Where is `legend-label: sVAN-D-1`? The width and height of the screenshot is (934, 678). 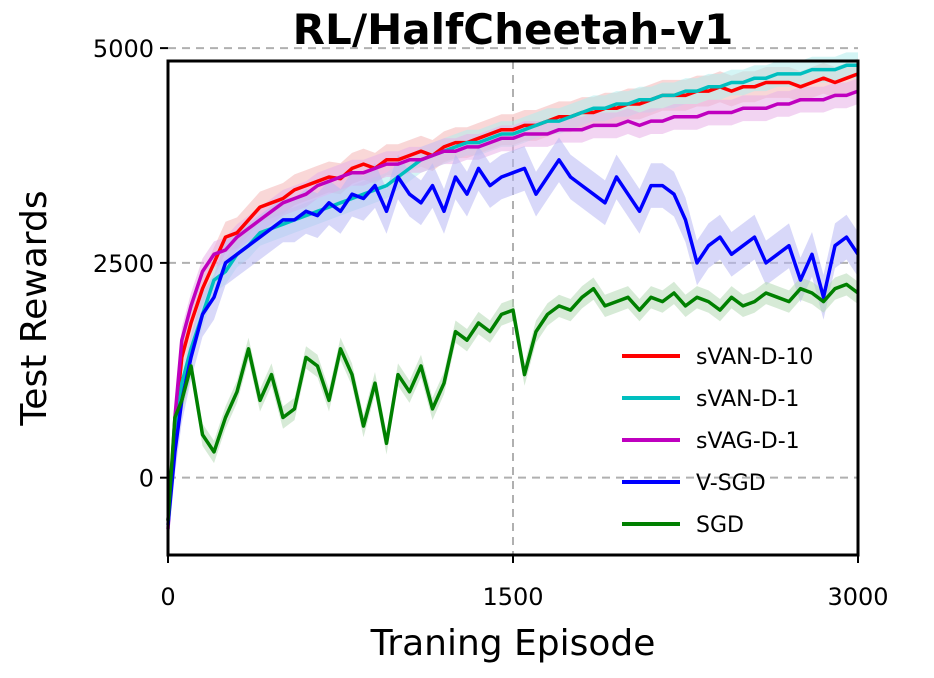
legend-label: sVAN-D-1 is located at coordinates (747, 399).